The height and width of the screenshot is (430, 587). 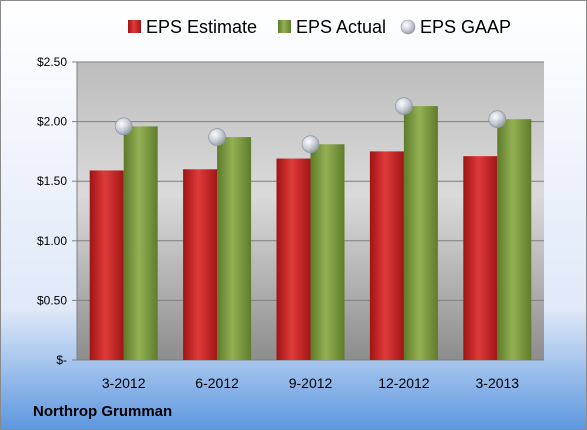 What do you see at coordinates (341, 27) in the screenshot?
I see `legend-label-actual: EPS Actual` at bounding box center [341, 27].